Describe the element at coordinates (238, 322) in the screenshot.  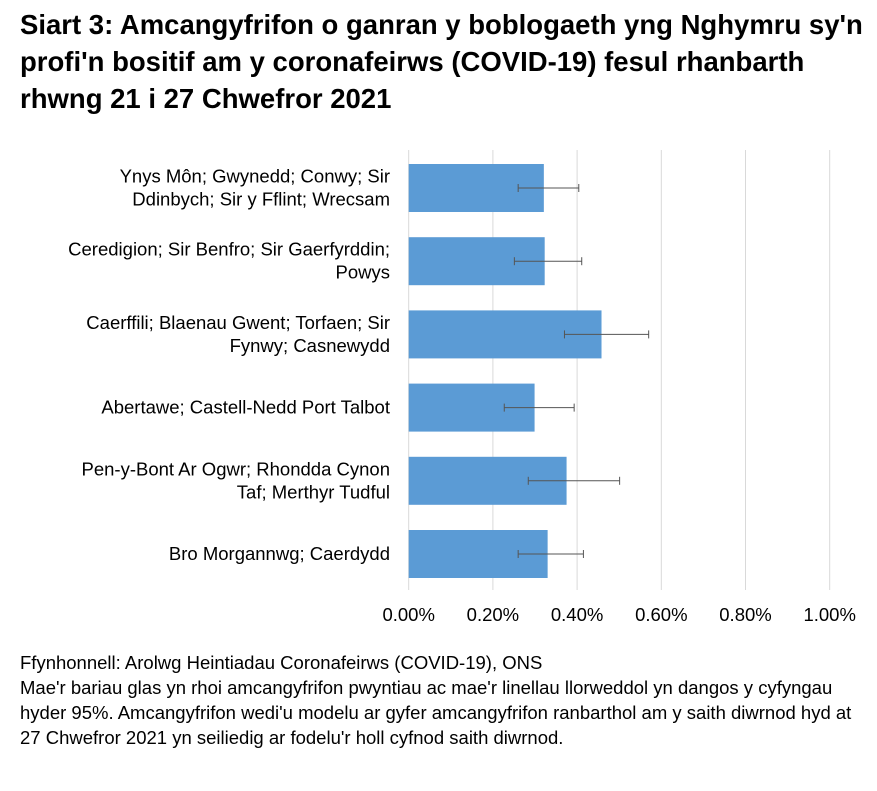
I see `category-label-line: Caerffili; Blaenau Gwent; Torfaen; Sir` at that location.